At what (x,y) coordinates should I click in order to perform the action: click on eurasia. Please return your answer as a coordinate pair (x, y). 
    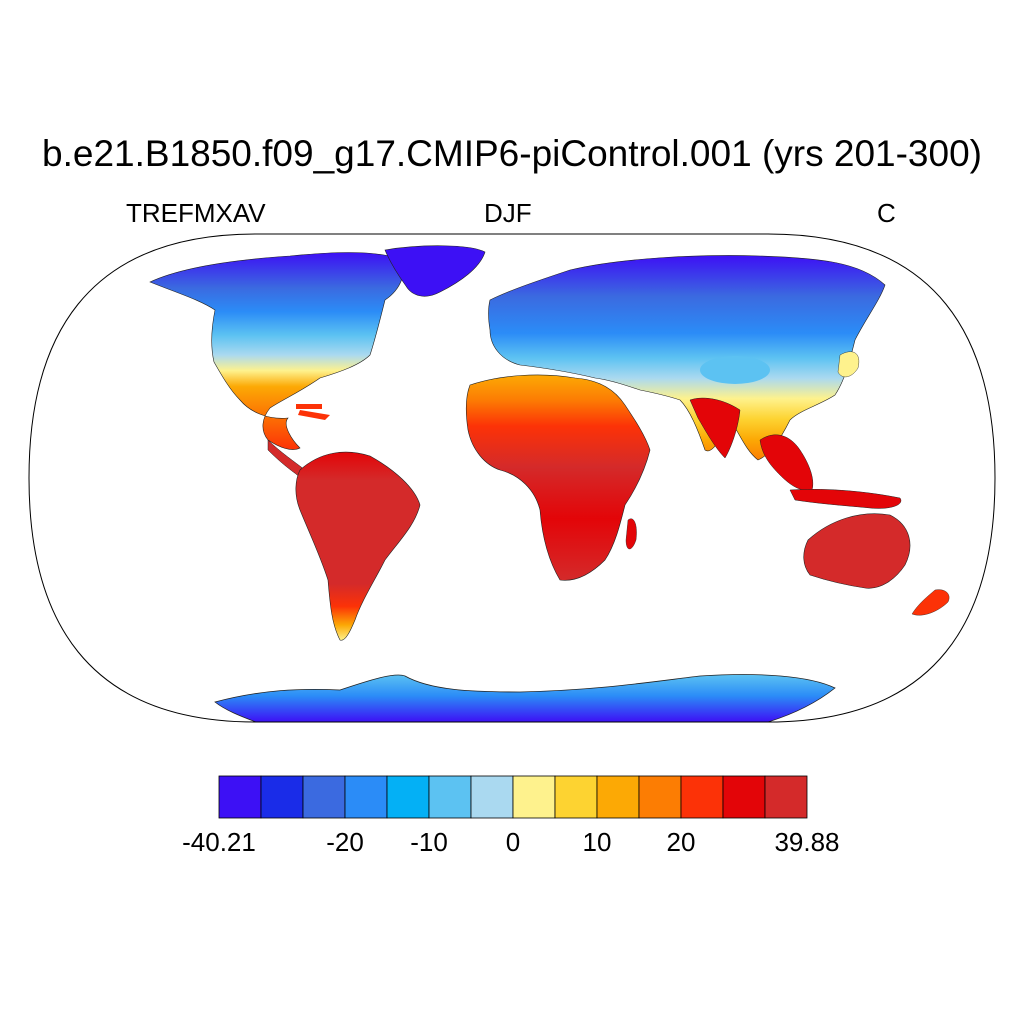
    Looking at the image, I should click on (687, 358).